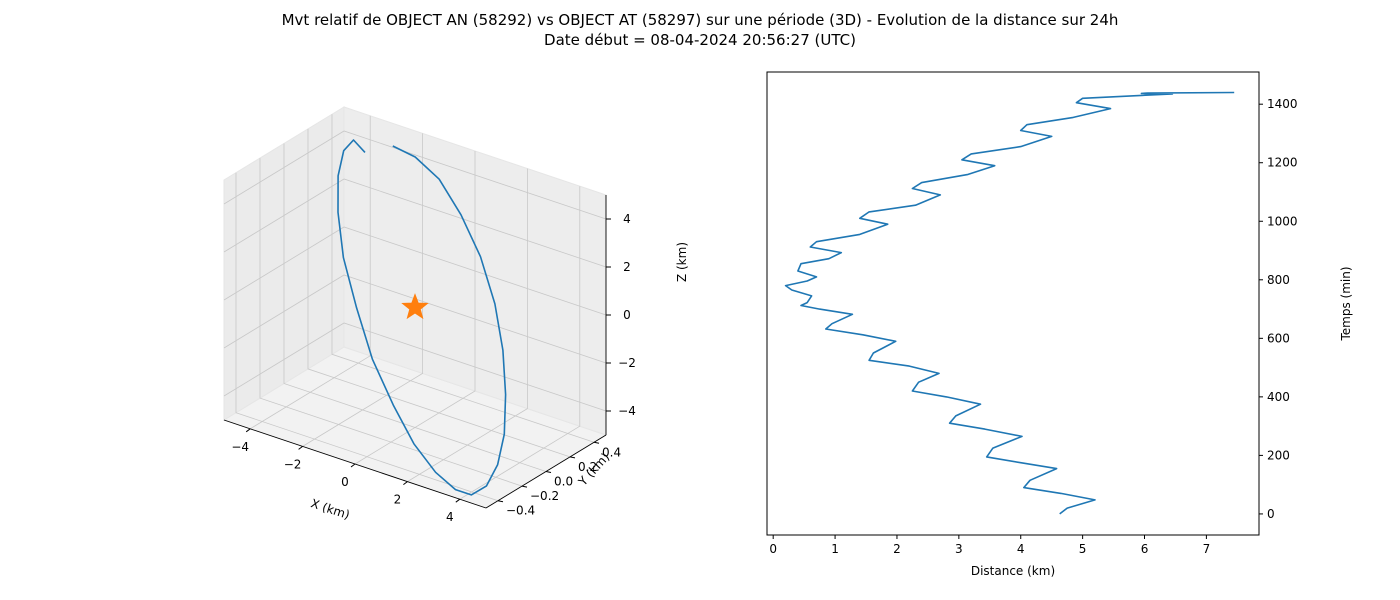 This screenshot has width=1400, height=600. I want to click on y-tick-label: −0.4, so click(520, 511).